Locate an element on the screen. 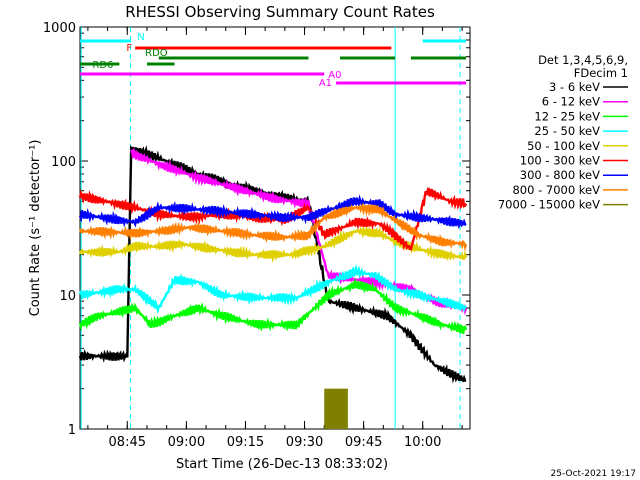  timestamp: 25-Oct-2021 19:17 is located at coordinates (593, 474).